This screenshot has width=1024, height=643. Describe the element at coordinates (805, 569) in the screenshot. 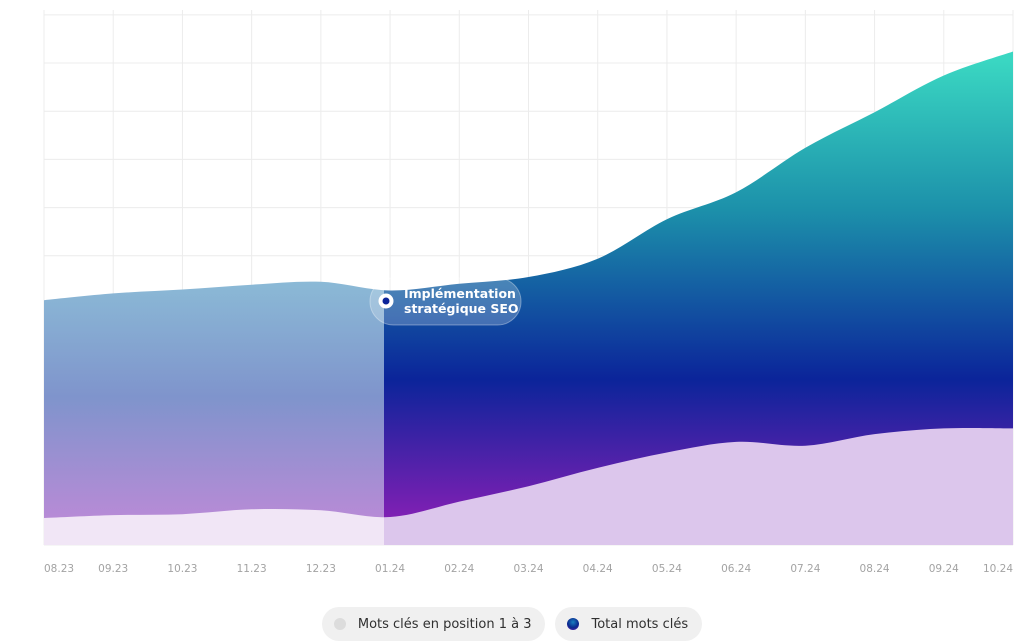

I see `x-tick-label: 07.24` at that location.